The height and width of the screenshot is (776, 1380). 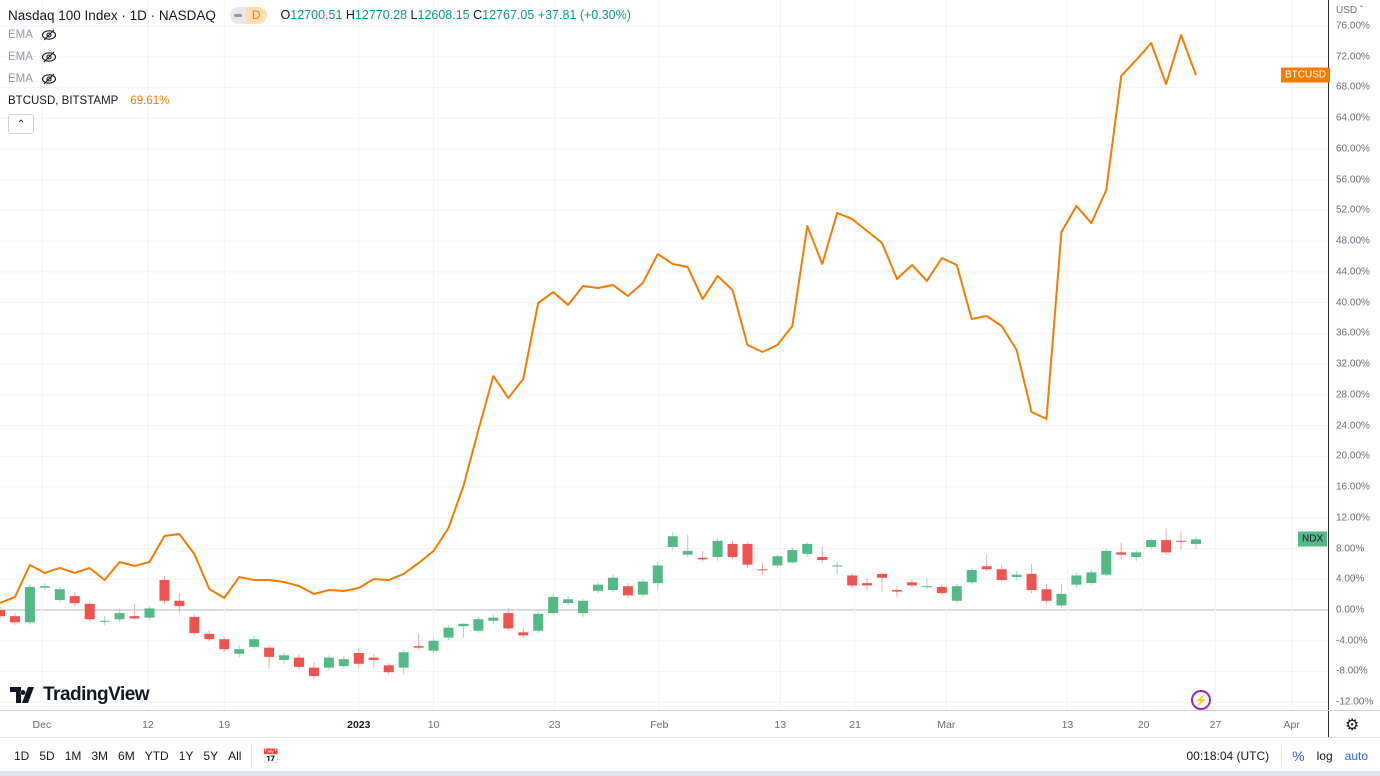 I want to click on market-status-badge: D, so click(x=248, y=15).